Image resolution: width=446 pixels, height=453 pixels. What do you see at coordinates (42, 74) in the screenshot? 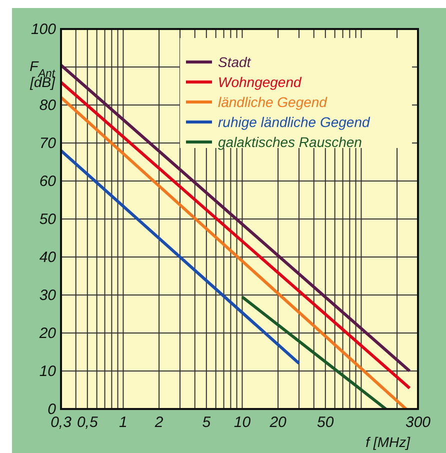
I see `y-axis-title: F$_{Ant}$ [dB]` at bounding box center [42, 74].